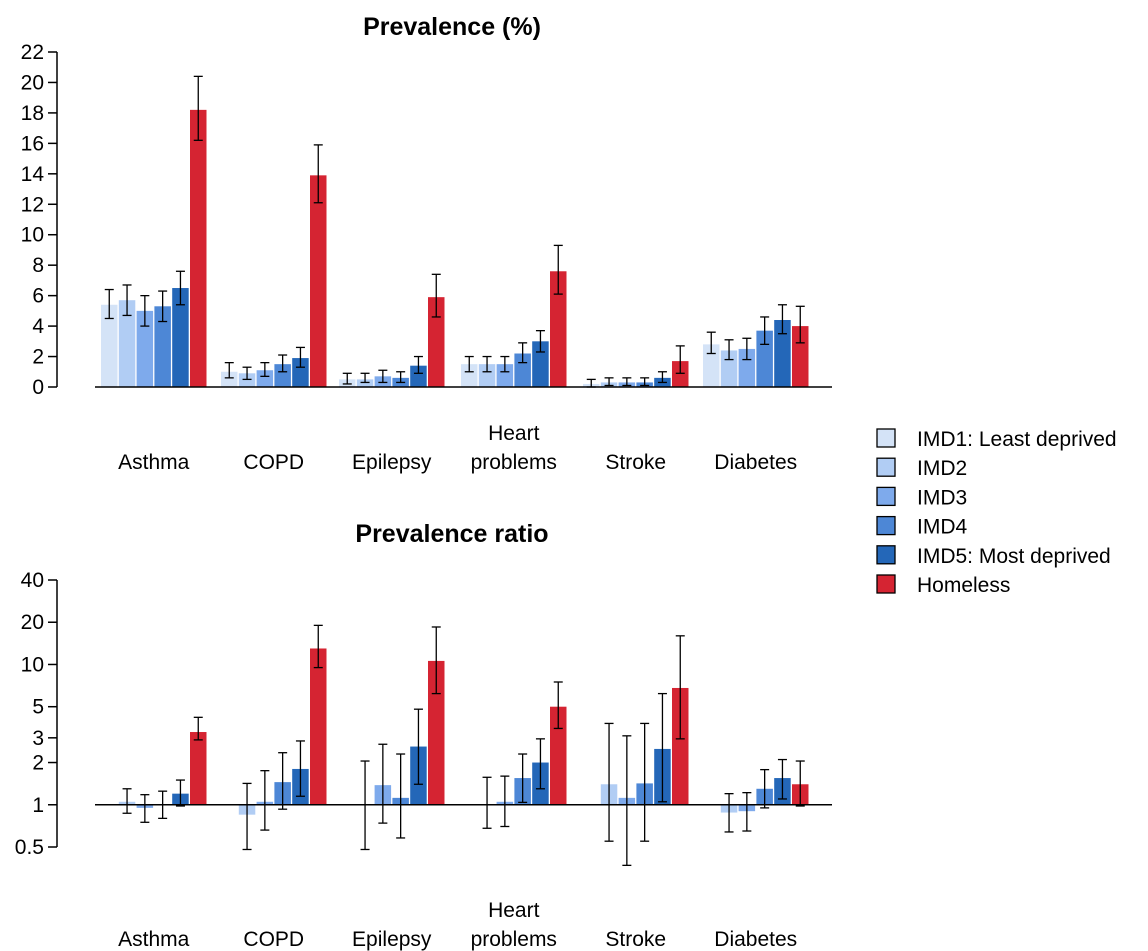 The width and height of the screenshot is (1148, 951). I want to click on prevalence-y-tick-label: 12, so click(32, 204).